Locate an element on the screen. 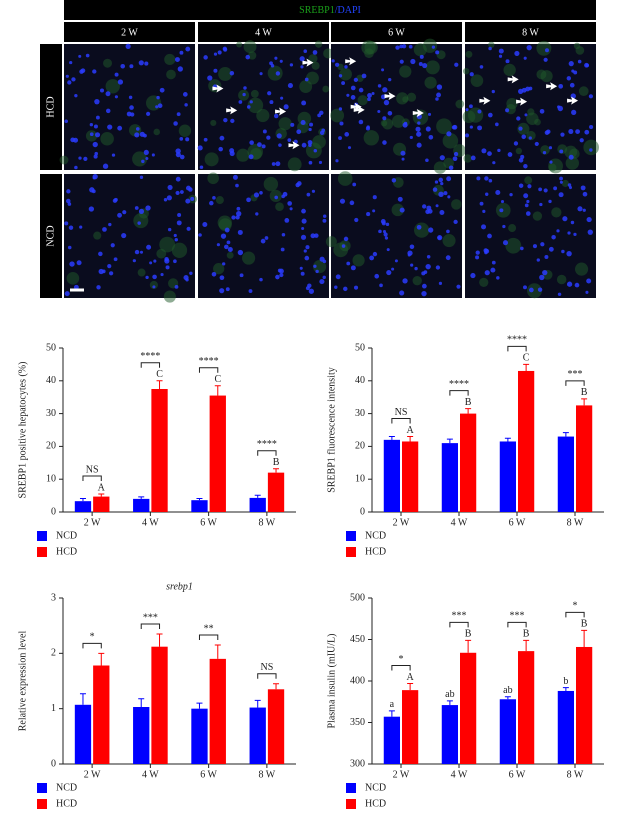  significance-label: ** is located at coordinates (209, 628).